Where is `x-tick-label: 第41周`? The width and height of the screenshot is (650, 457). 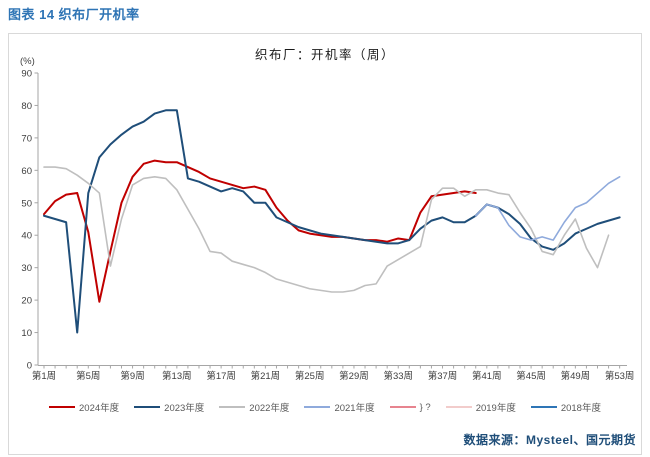
x-tick-label: 第41周 is located at coordinates (487, 376).